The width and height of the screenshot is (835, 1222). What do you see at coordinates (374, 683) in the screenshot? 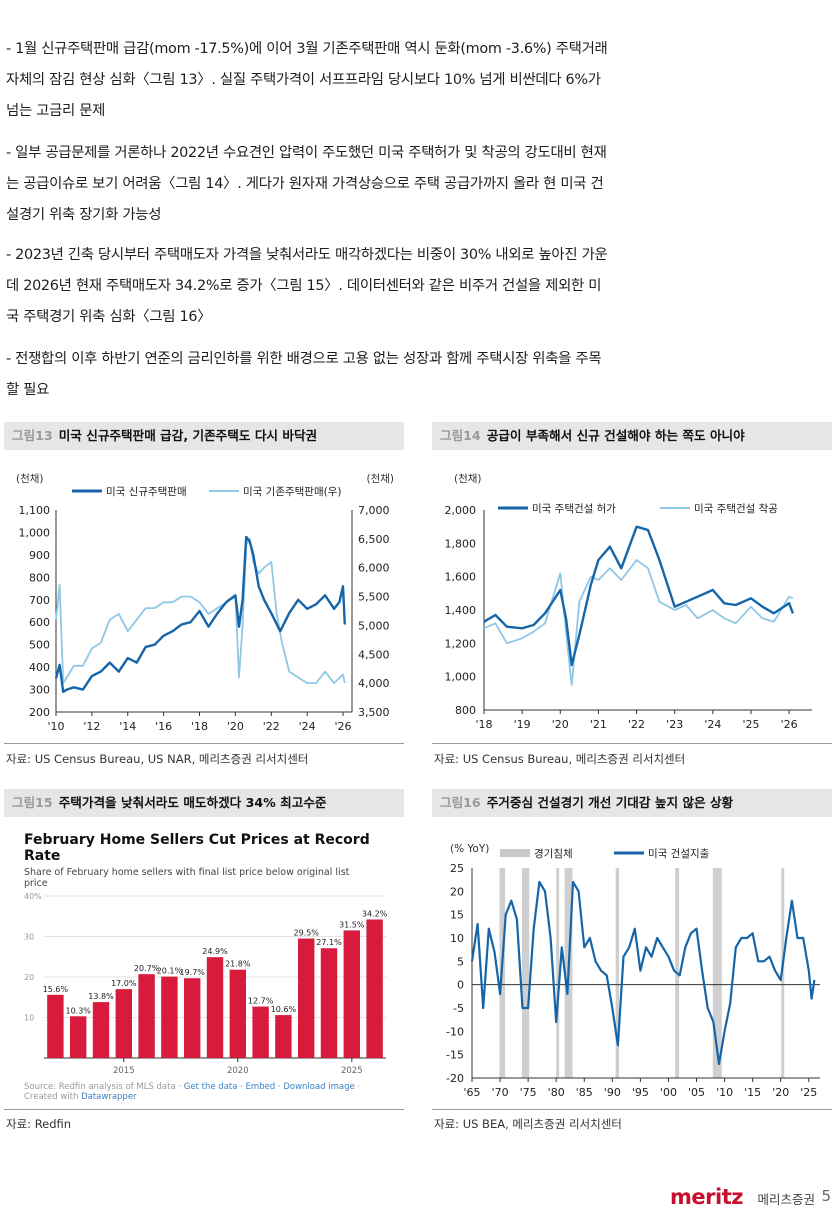
I see `right-tick-label: 4,000` at bounding box center [374, 683].